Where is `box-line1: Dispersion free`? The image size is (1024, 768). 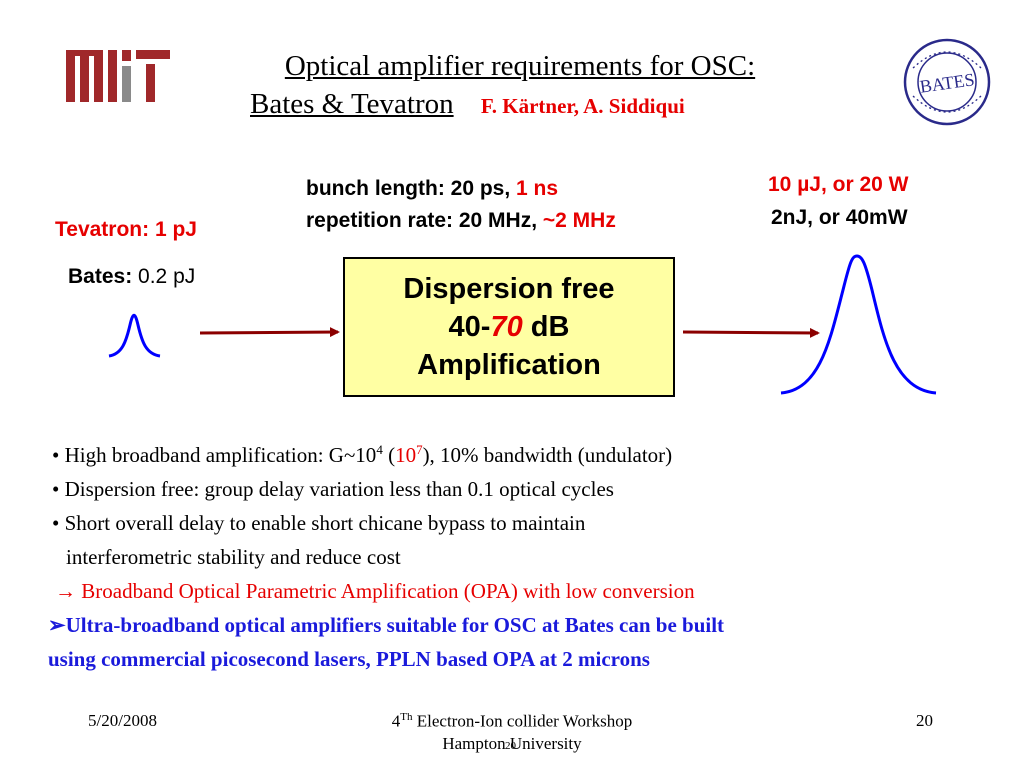 box-line1: Dispersion free is located at coordinates (509, 289).